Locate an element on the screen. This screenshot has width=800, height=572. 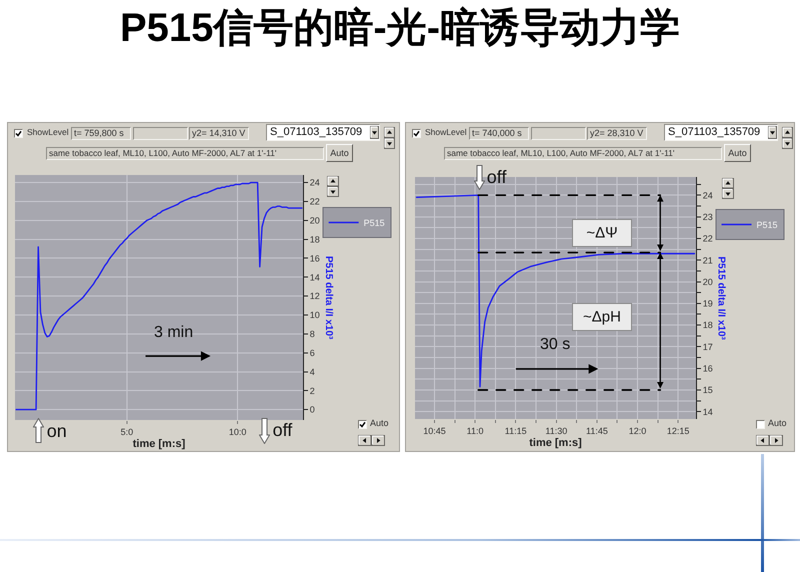
y-tick-label: 15 is located at coordinates (707, 390).